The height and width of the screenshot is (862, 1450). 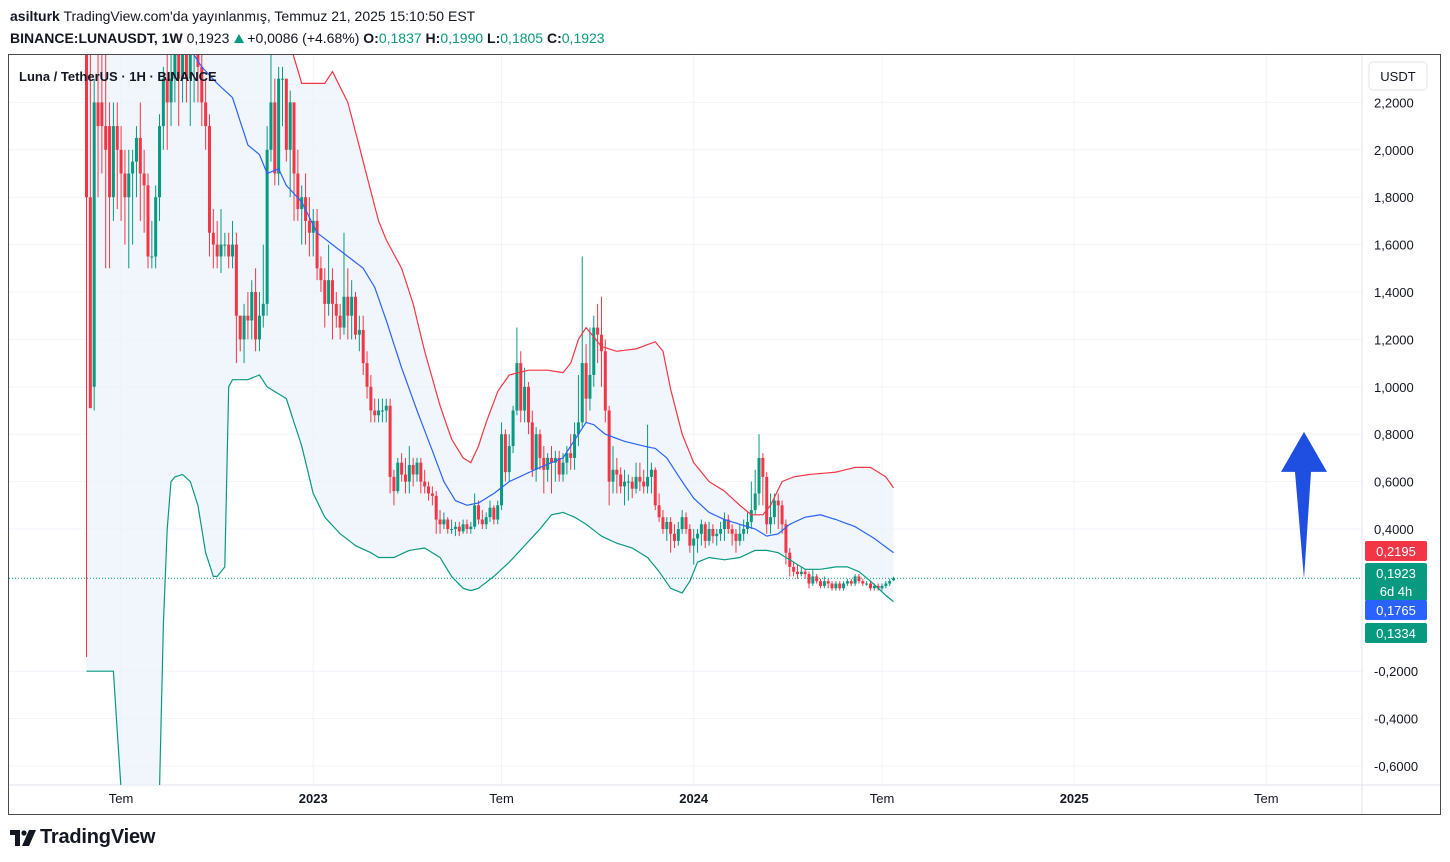 What do you see at coordinates (1398, 76) in the screenshot?
I see `currency-button: USDT` at bounding box center [1398, 76].